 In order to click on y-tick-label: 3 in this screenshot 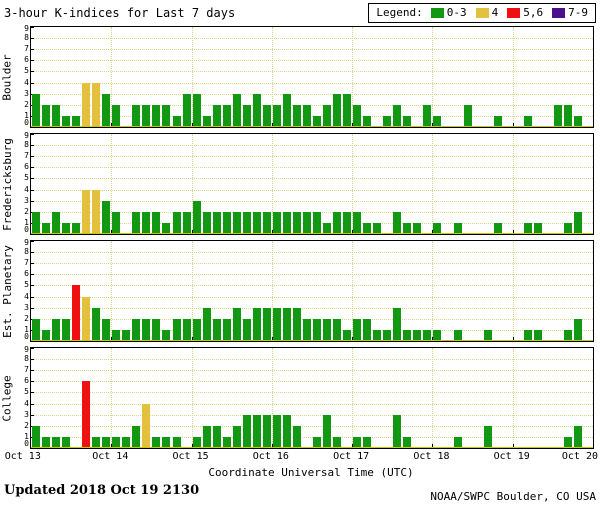, I will do `click(26, 93)`.